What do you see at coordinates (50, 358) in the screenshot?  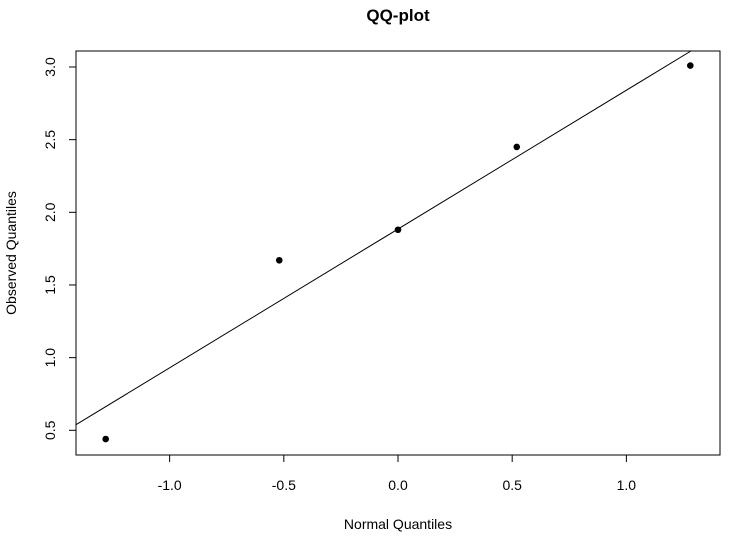 I see `y-tick-label: 1.0` at bounding box center [50, 358].